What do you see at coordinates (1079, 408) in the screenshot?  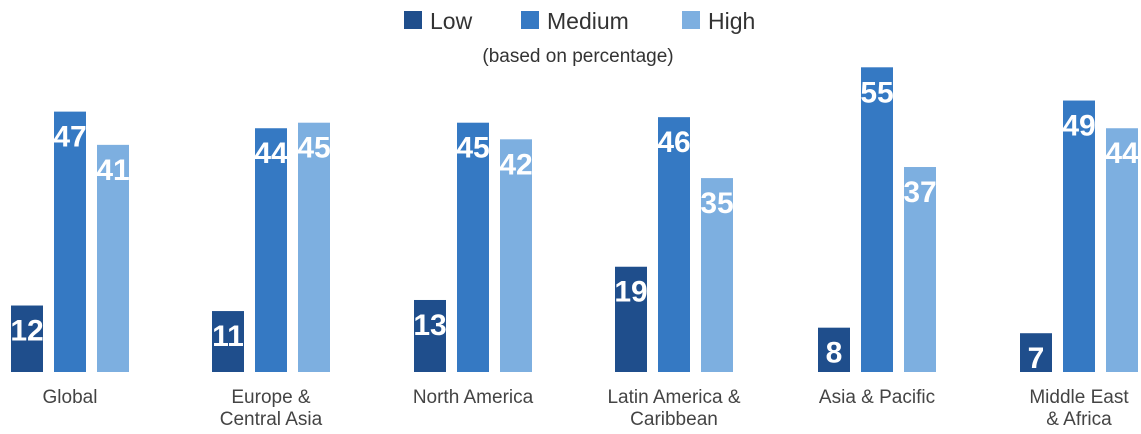 I see `category-label-5: Middle East & Africa` at bounding box center [1079, 408].